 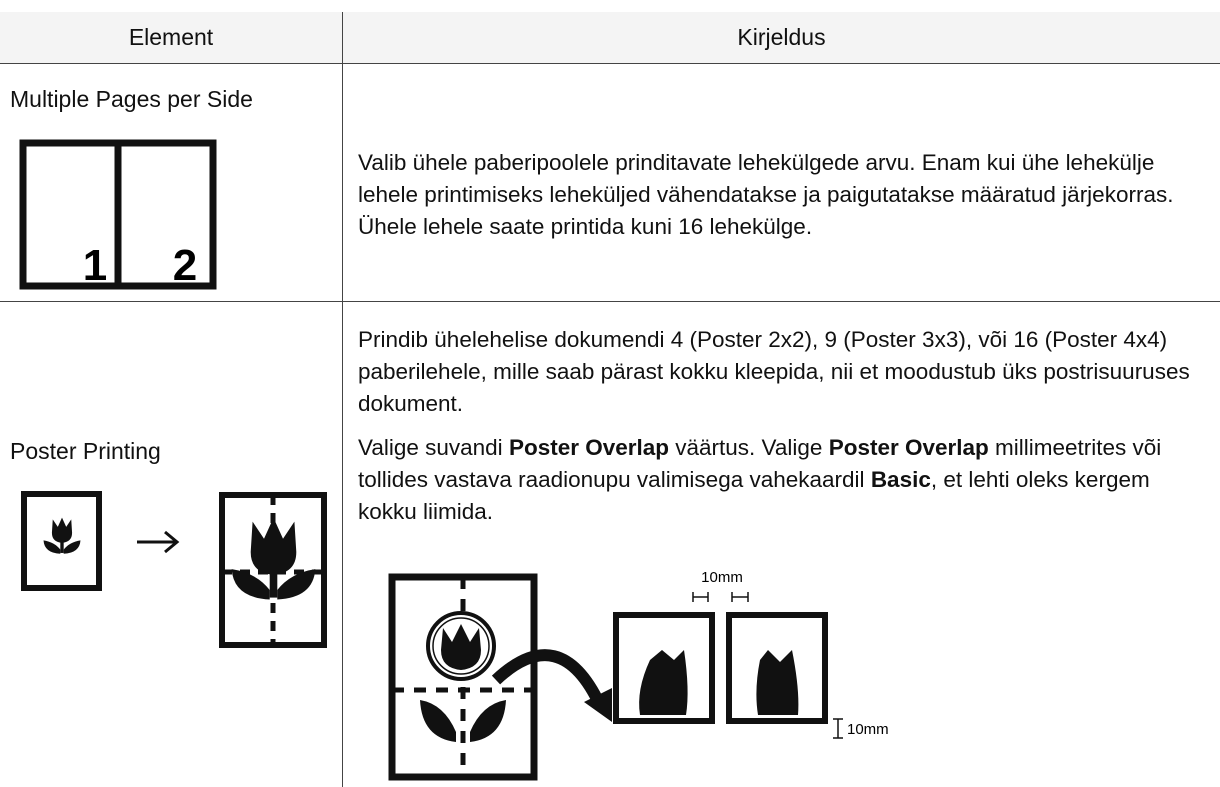 I want to click on header-cell: Kirjeldus, so click(x=781, y=37).